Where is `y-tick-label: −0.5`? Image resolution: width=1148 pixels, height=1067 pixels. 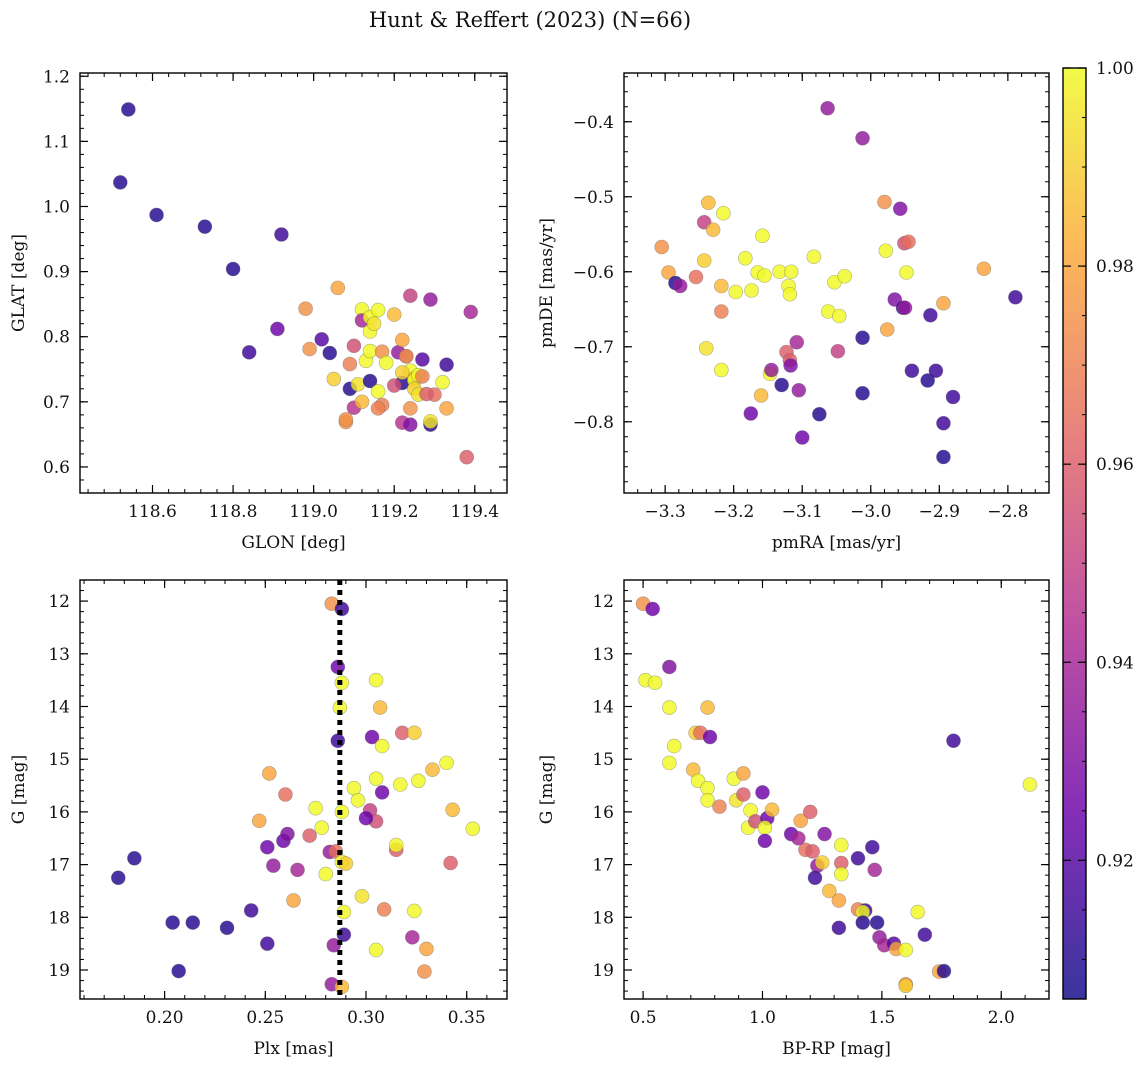
y-tick-label: −0.5 is located at coordinates (593, 198).